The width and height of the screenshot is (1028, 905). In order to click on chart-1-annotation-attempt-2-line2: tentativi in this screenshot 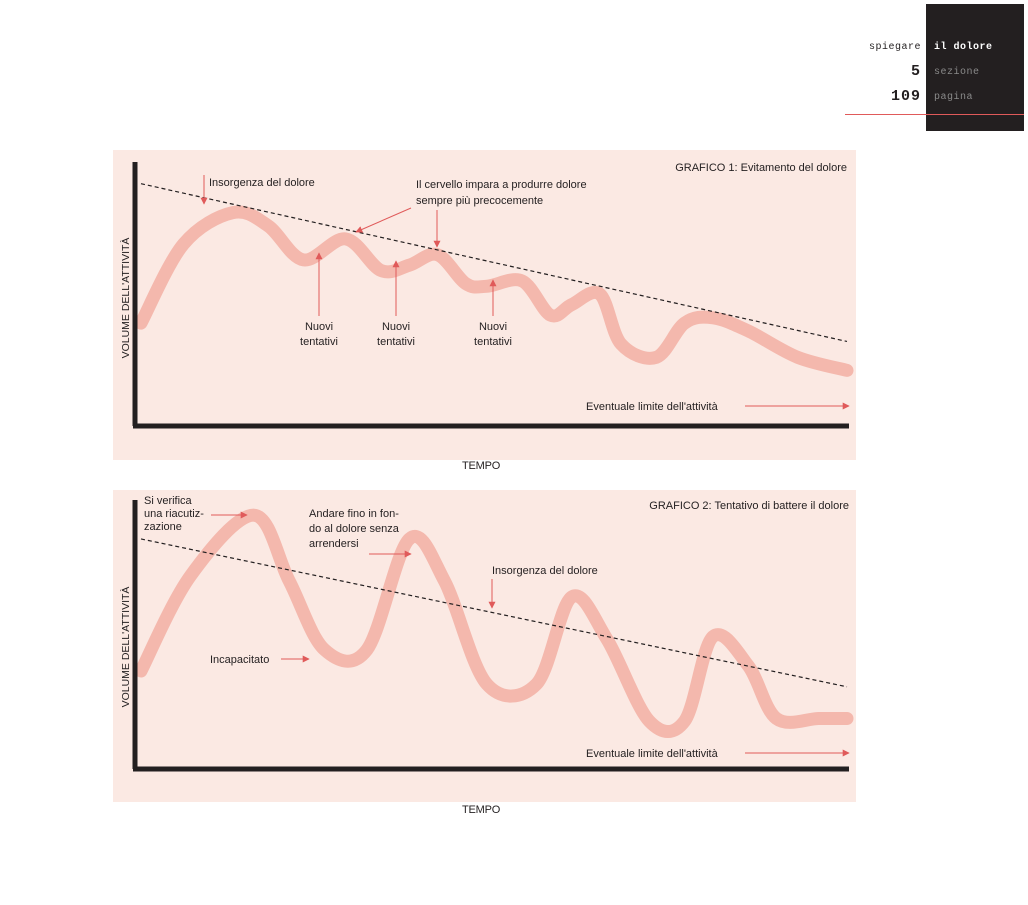, I will do `click(396, 342)`.